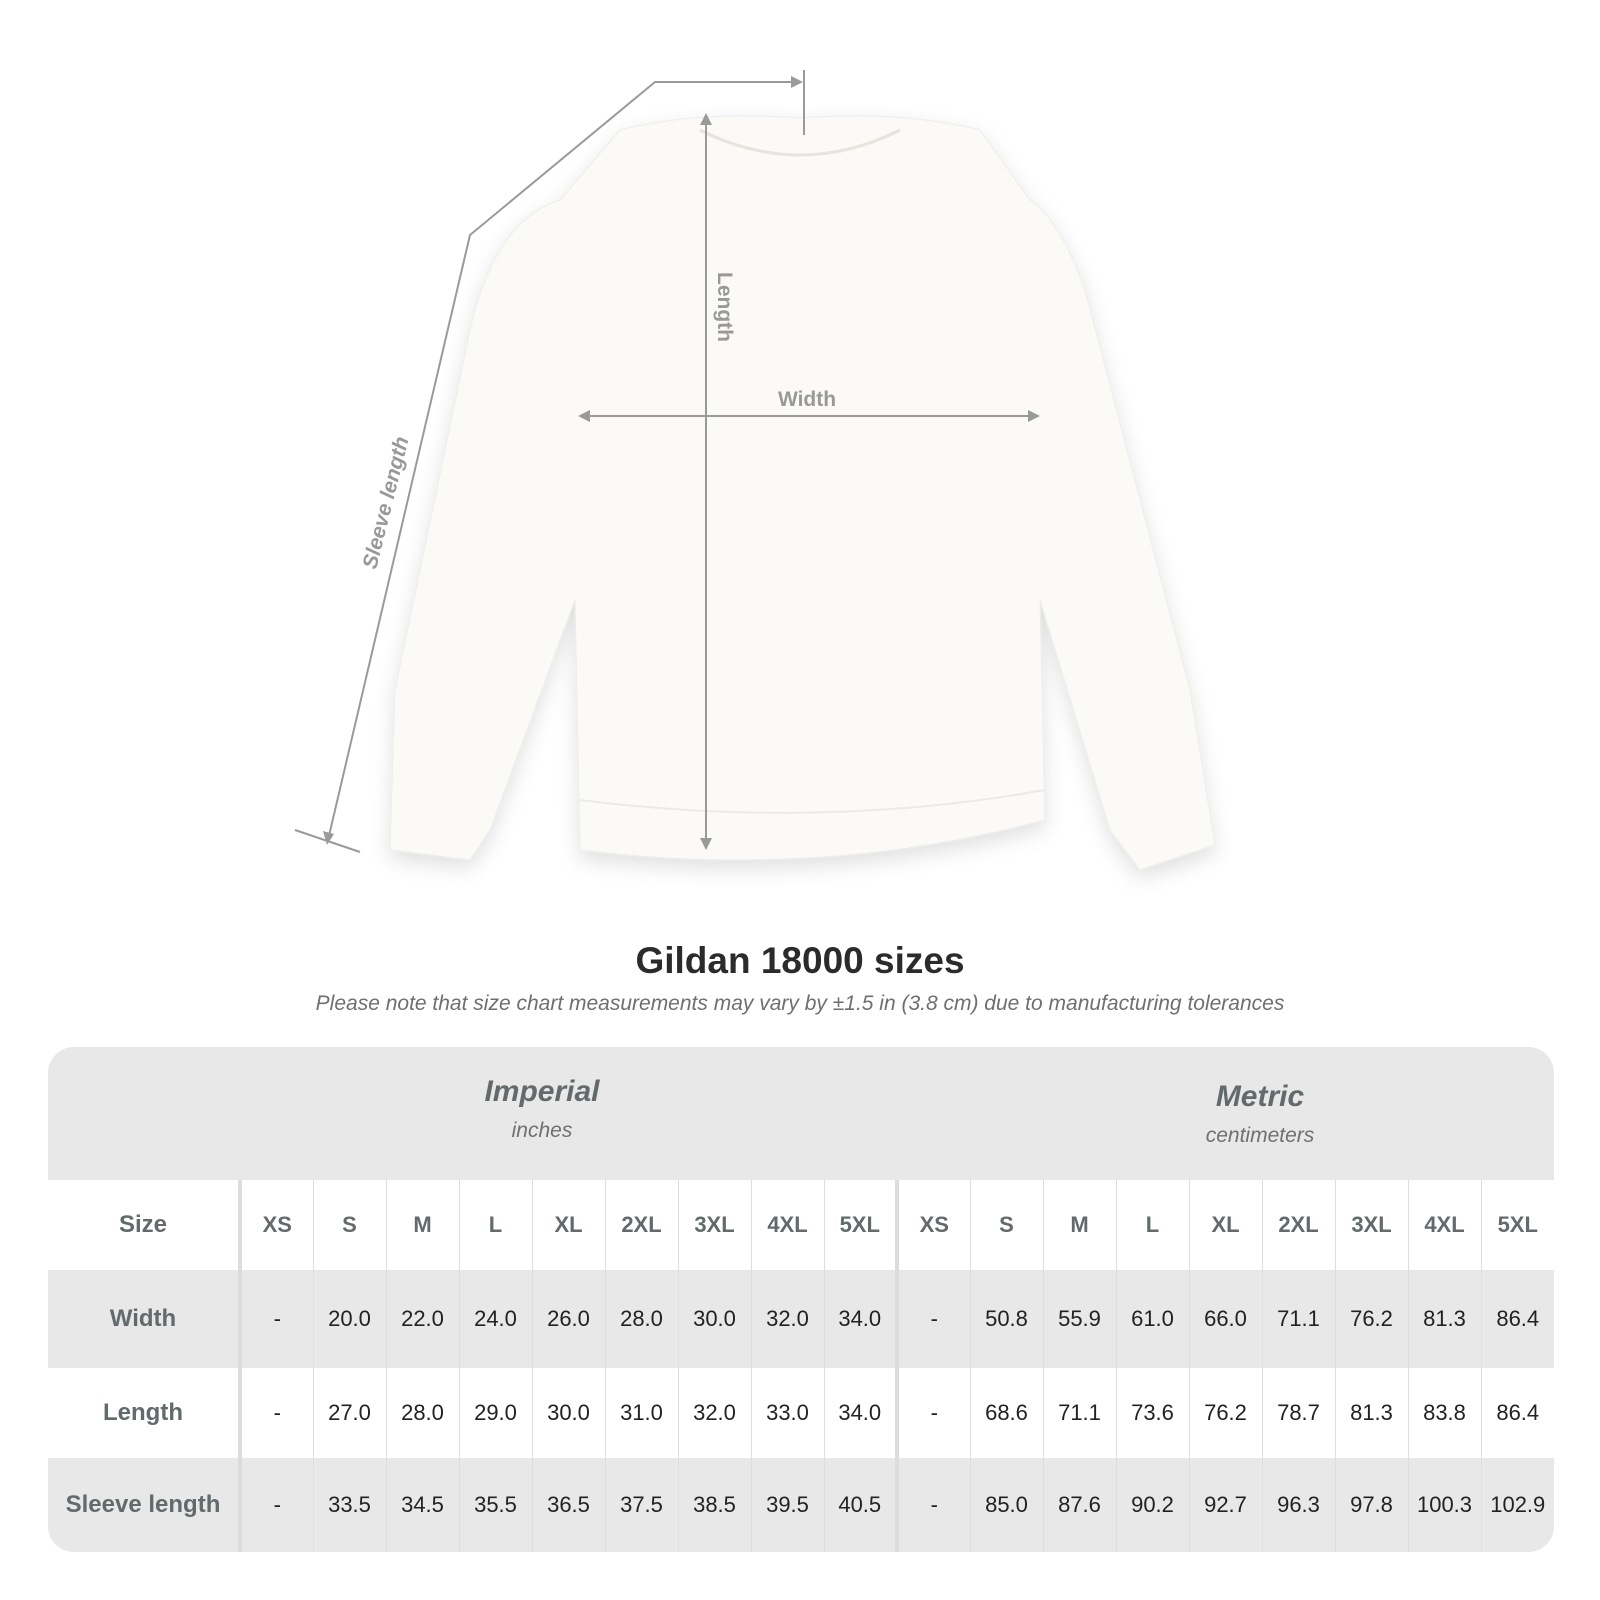 This screenshot has width=1600, height=1600. What do you see at coordinates (145, 1413) in the screenshot?
I see `row-label: Length` at bounding box center [145, 1413].